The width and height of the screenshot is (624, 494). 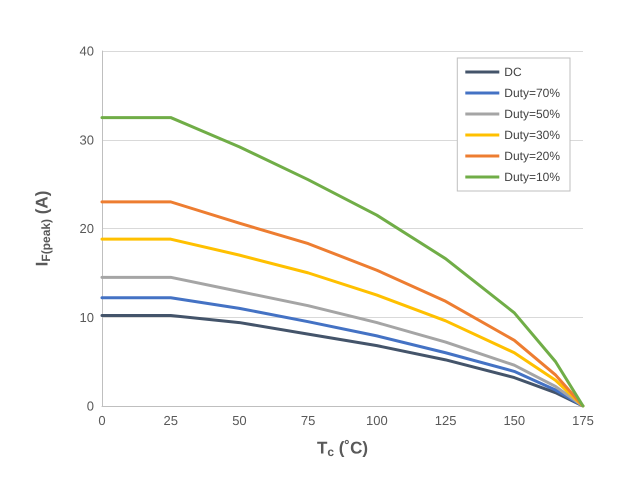 I want to click on legend-label: Duty=20%, so click(x=532, y=156).